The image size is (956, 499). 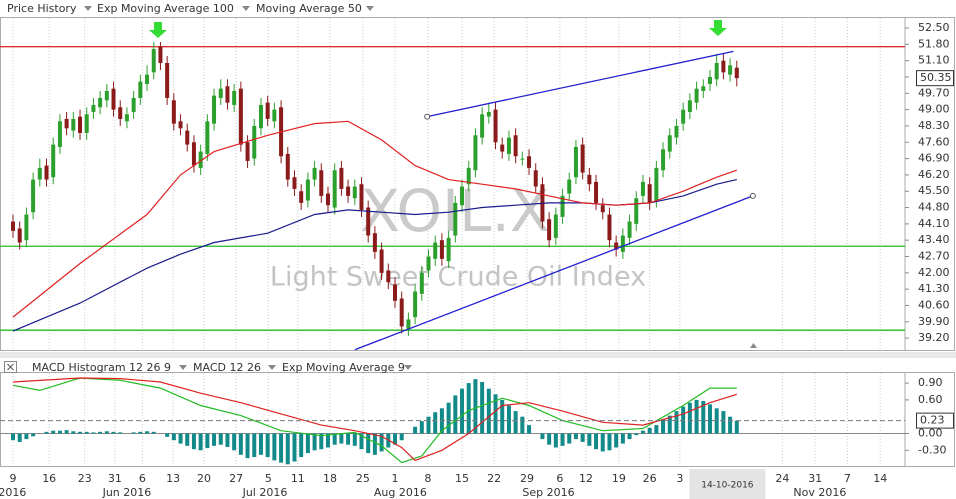 I want to click on legend-entry: Exp Moving Average 9, so click(x=343, y=367).